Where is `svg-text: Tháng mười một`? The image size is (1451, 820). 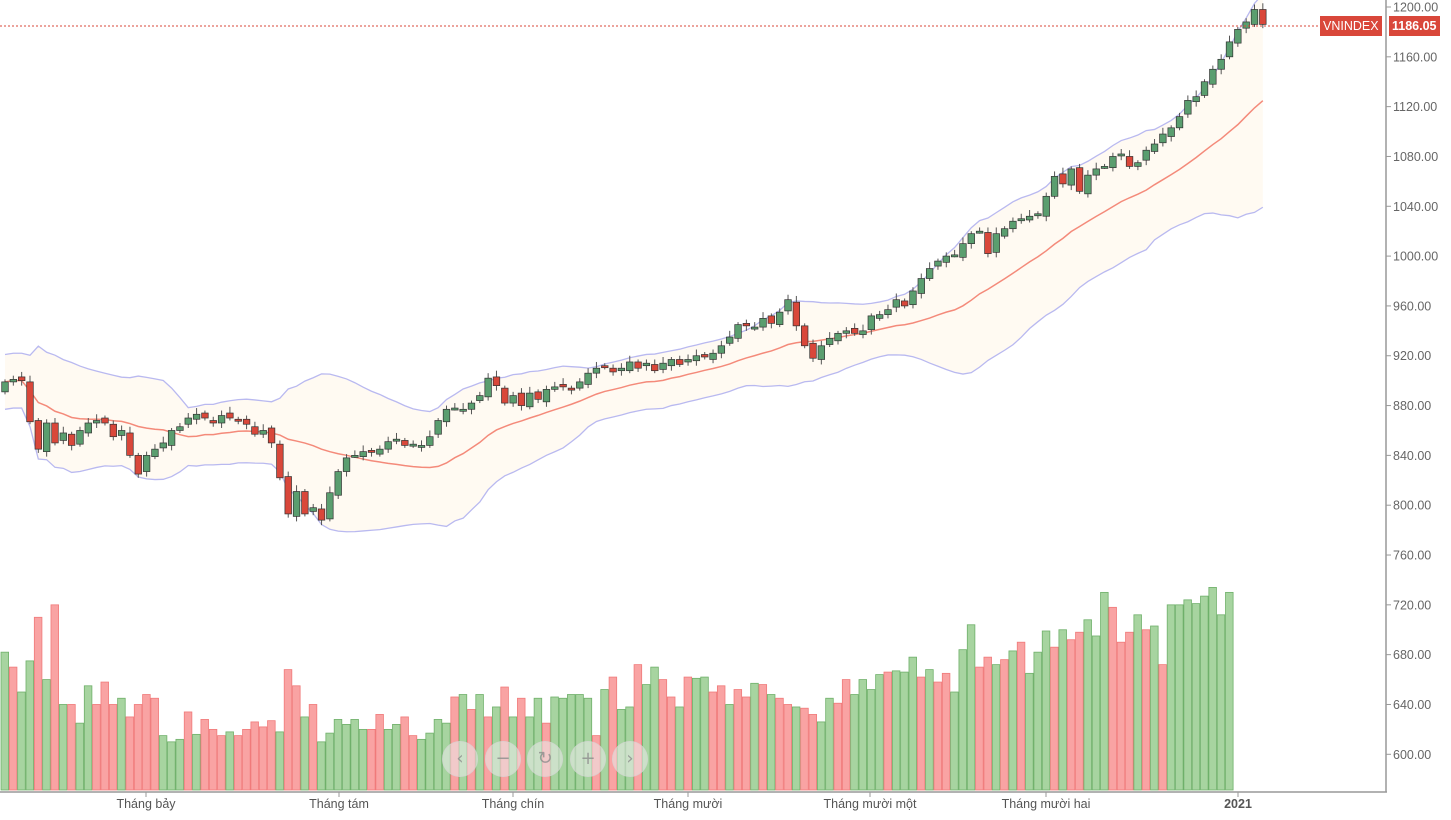
svg-text: Tháng mười một is located at coordinates (871, 804).